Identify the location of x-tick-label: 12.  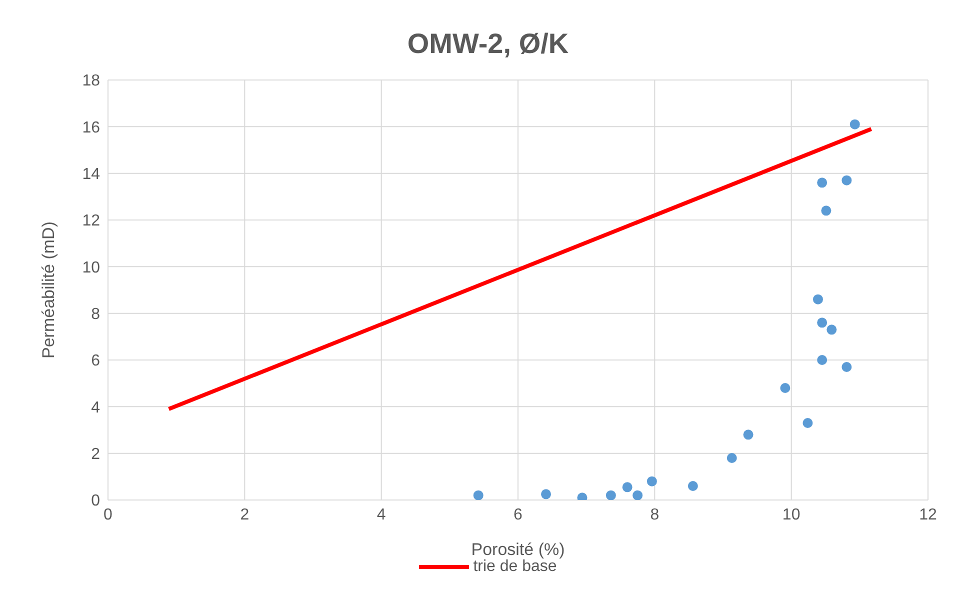
(928, 515).